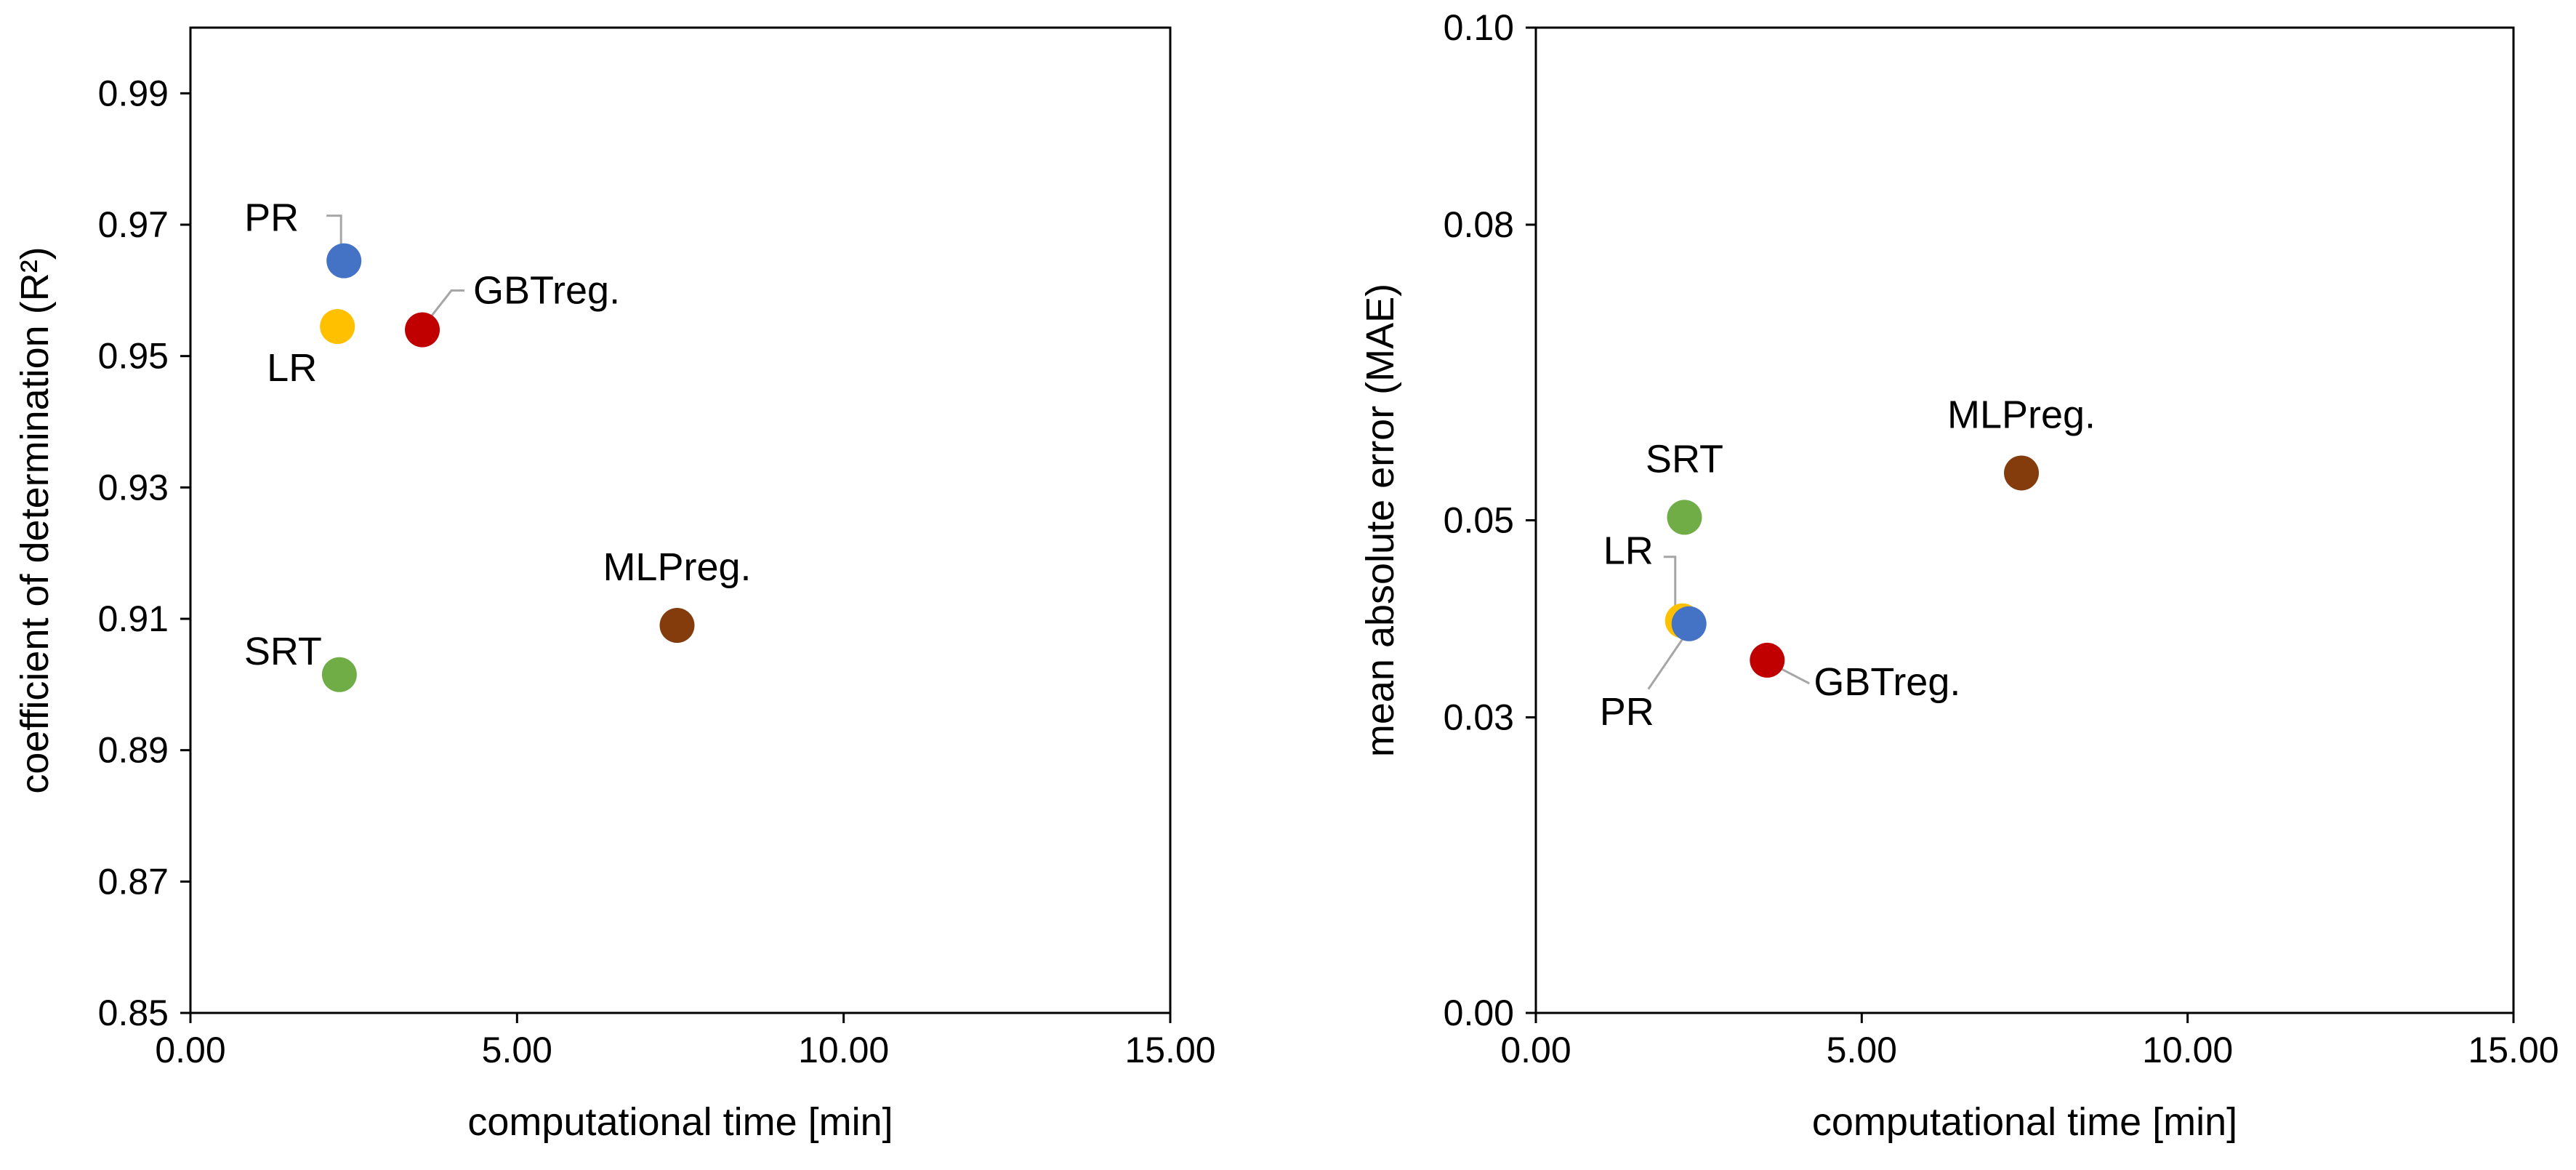 This screenshot has height=1170, width=2576. I want to click on leader-line-lr, so click(1670, 582).